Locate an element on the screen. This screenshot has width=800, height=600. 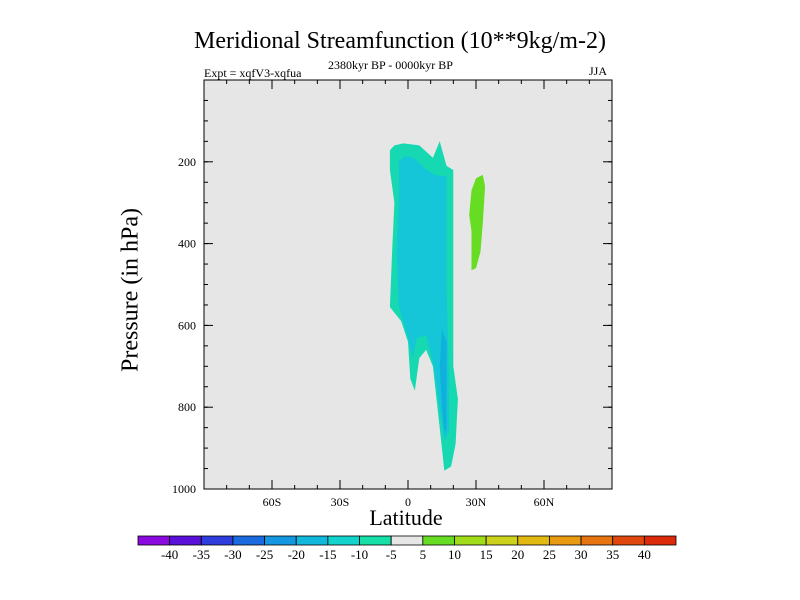
season-label: JJA is located at coordinates (598, 71).